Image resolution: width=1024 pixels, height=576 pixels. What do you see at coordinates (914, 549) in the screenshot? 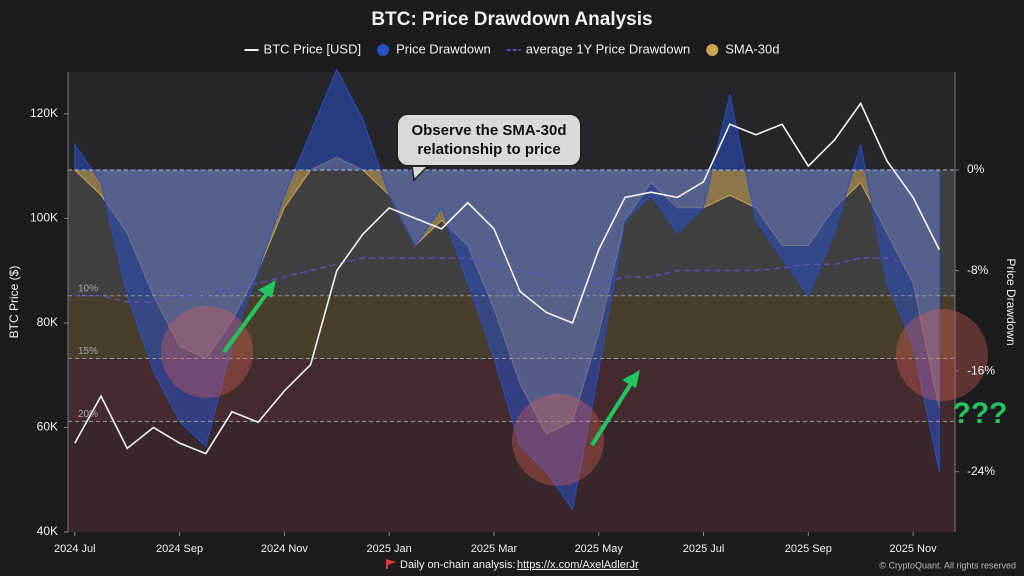
I see `x-tick-label: 2025 Nov` at bounding box center [914, 549].